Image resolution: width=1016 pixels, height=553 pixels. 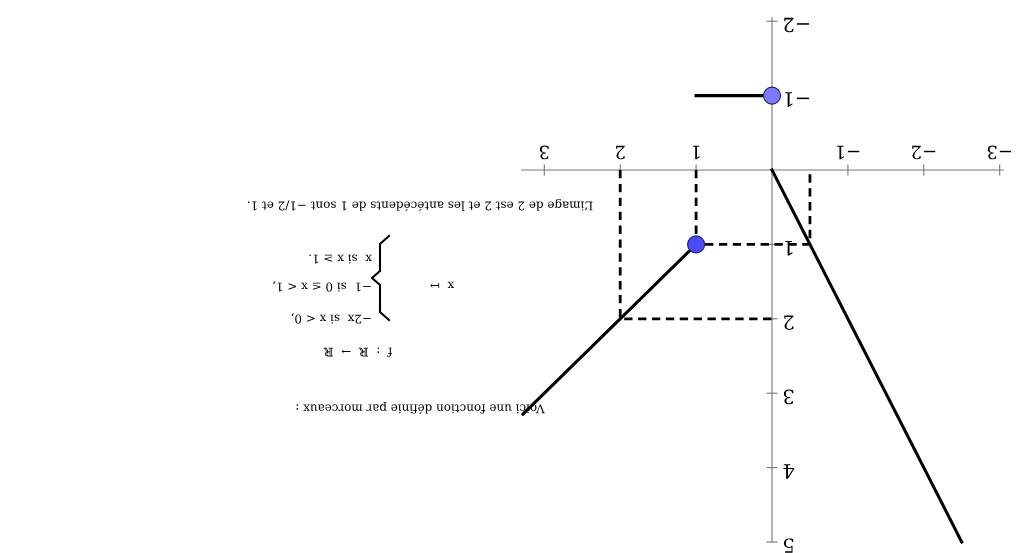 I want to click on text: f : ℝ → ℝ, so click(x=357, y=352).